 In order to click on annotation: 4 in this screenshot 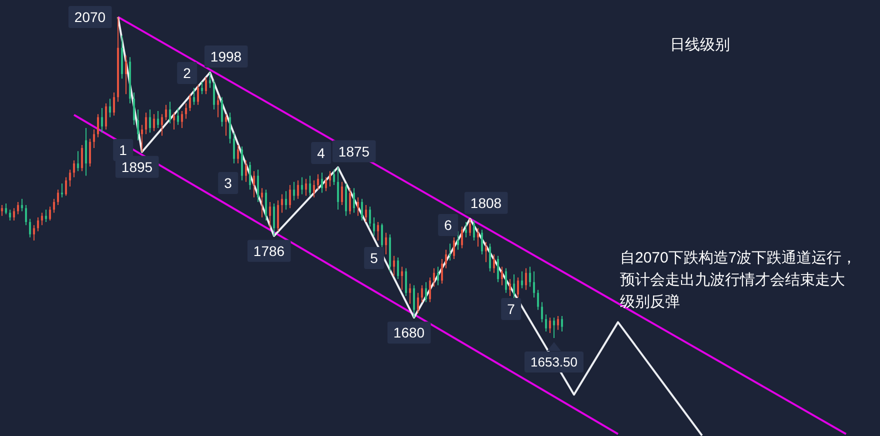, I will do `click(321, 153)`.